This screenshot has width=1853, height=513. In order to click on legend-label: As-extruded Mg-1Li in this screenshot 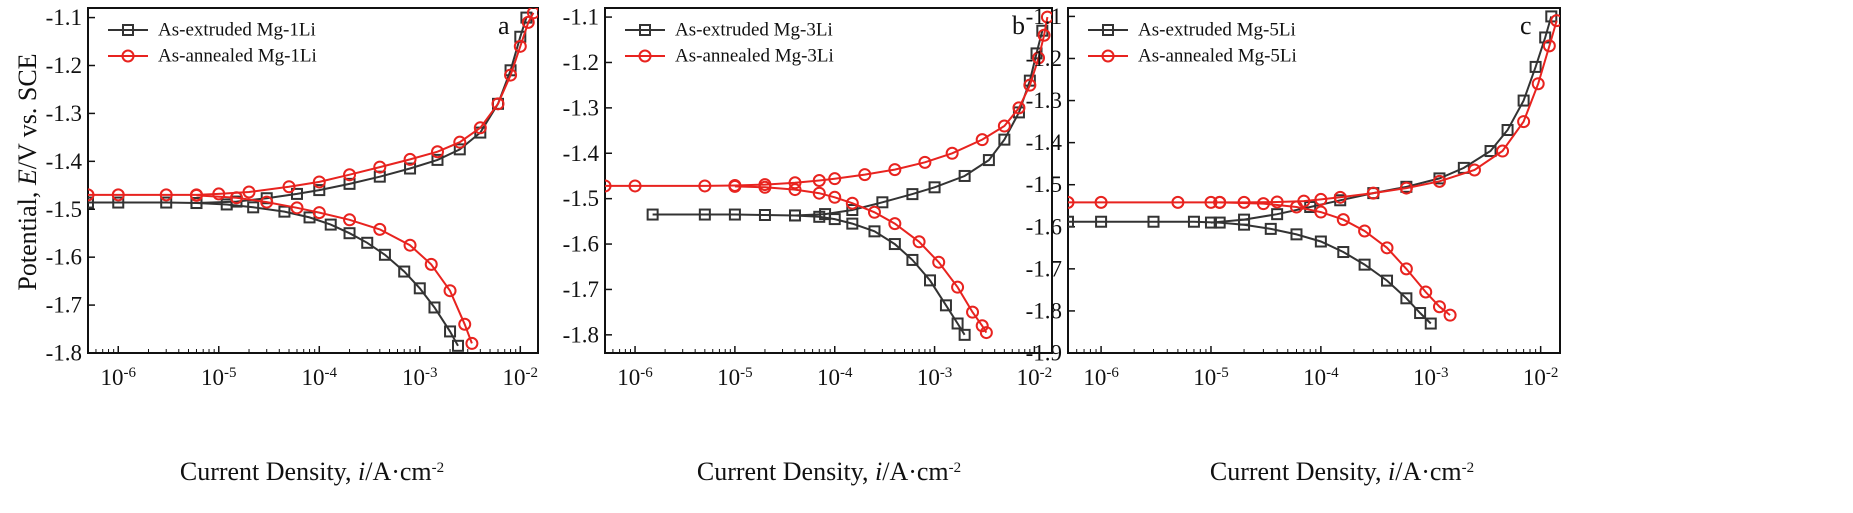, I will do `click(237, 30)`.